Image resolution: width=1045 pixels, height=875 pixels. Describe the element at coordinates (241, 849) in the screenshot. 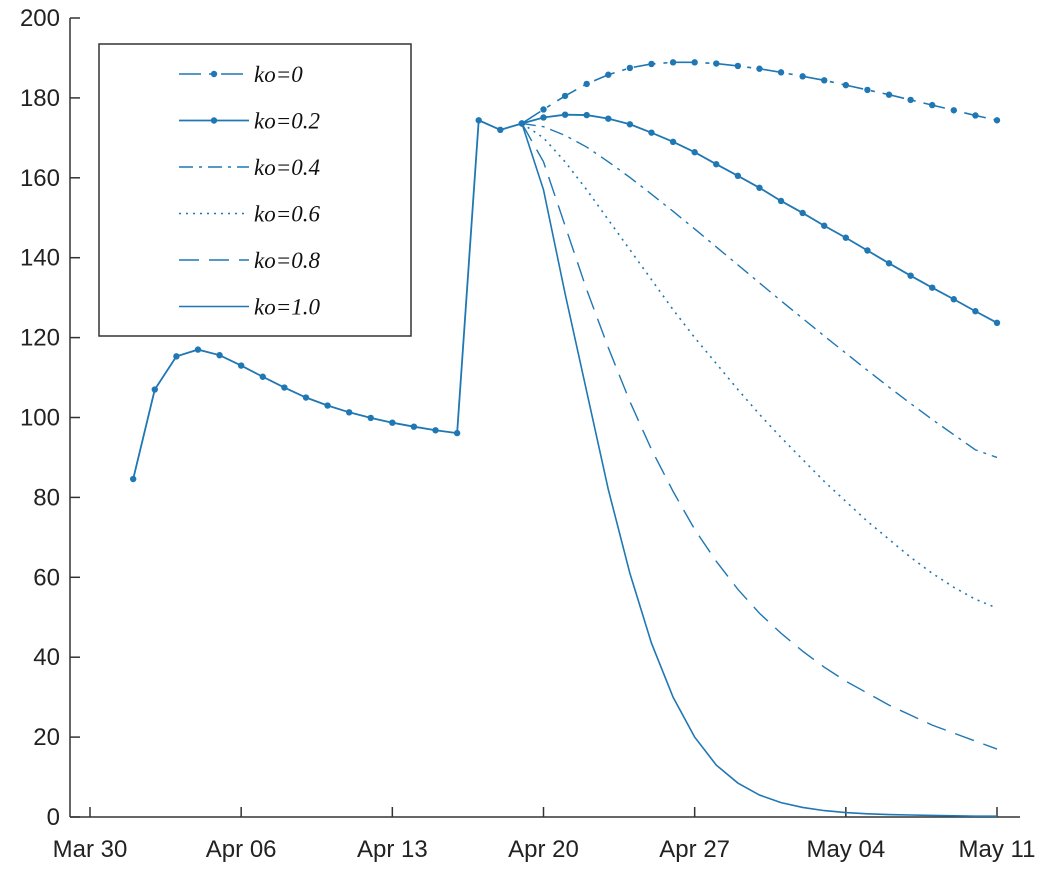

I see `x-tick-label: Apr 06` at that location.